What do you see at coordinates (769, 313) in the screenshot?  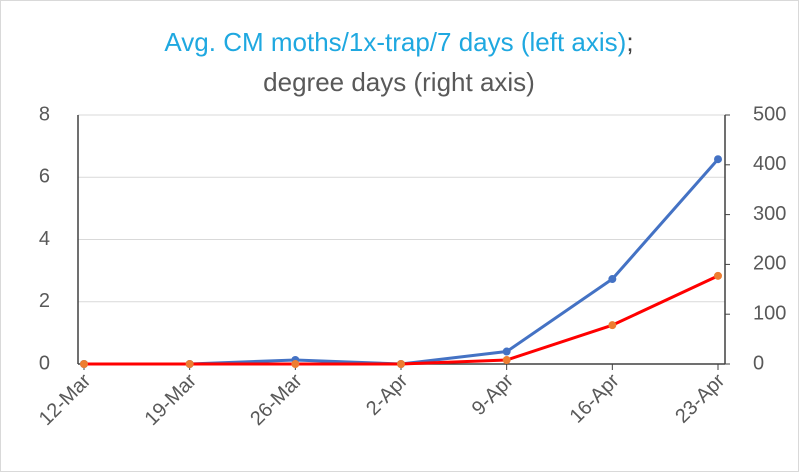 I see `y2-tick-label: 100` at bounding box center [769, 313].